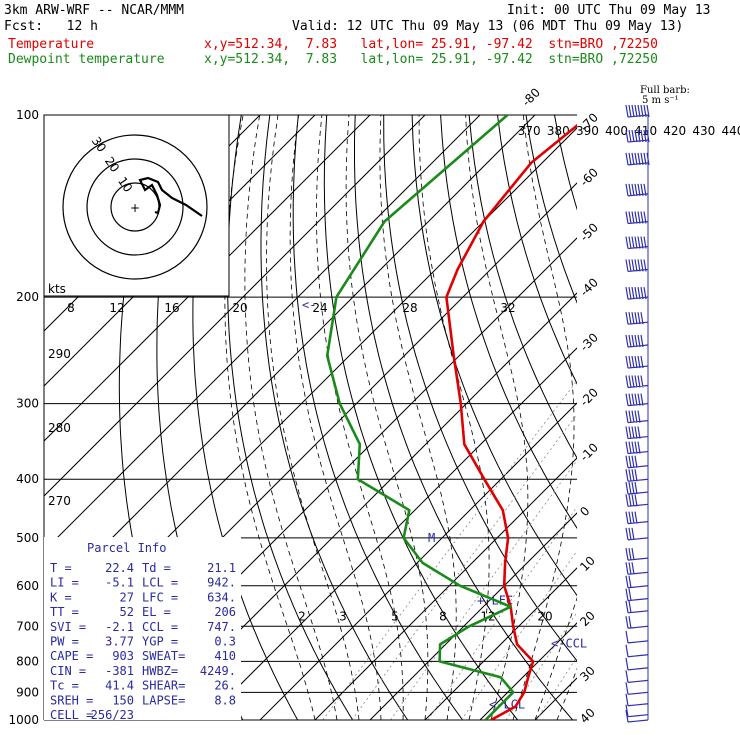 The width and height of the screenshot is (740, 740). Describe the element at coordinates (59, 354) in the screenshot. I see `theta-left-label: 290` at that location.